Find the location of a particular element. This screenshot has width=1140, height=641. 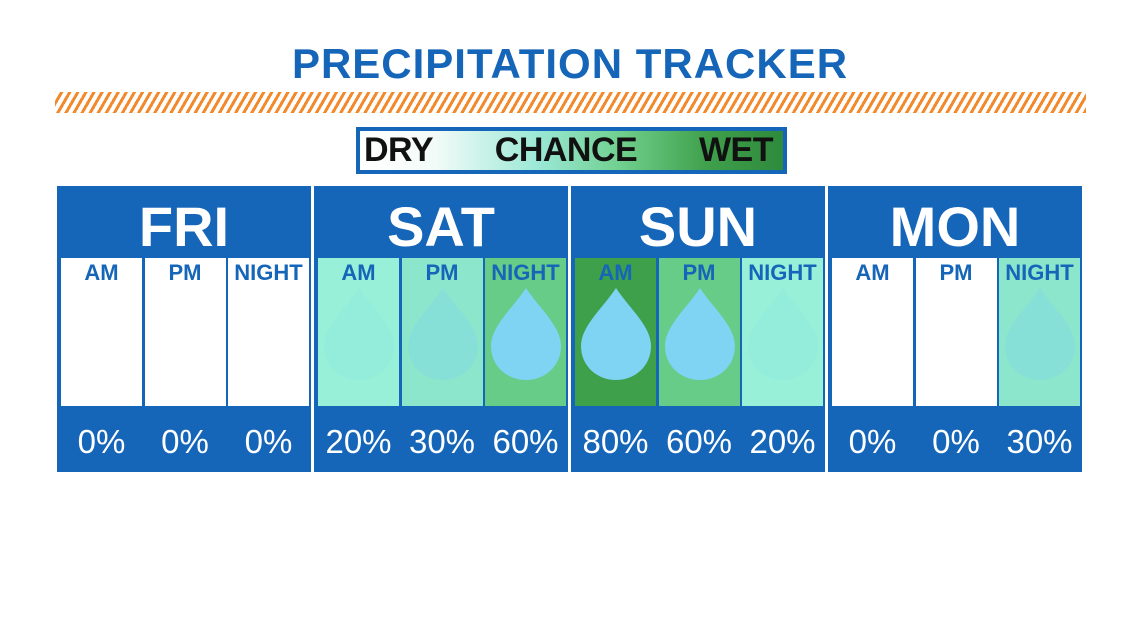

legend-chance-label: CHANCE is located at coordinates (566, 150).